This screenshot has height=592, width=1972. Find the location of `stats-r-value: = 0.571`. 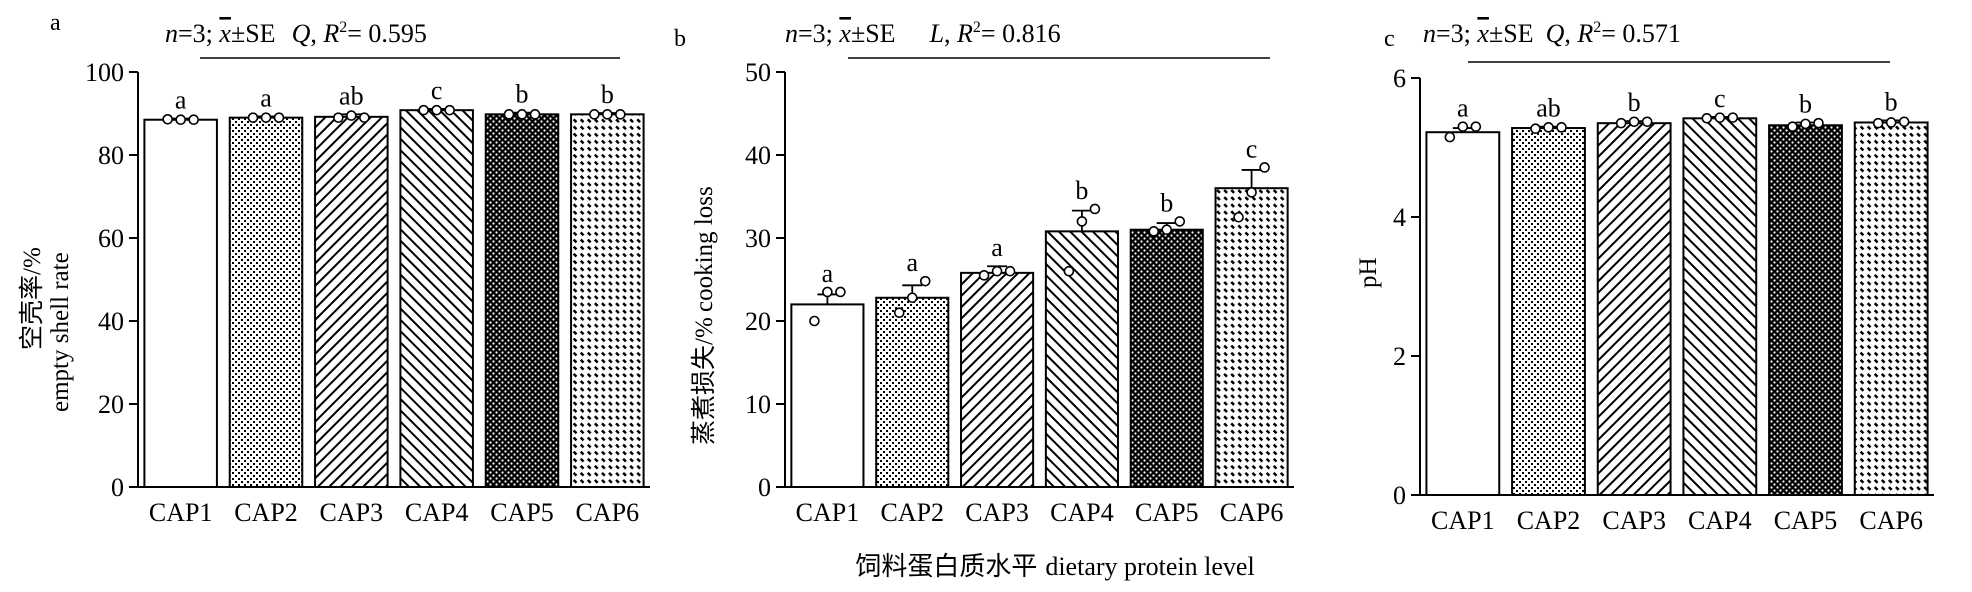

stats-r-value: = 0.571 is located at coordinates (1641, 33).